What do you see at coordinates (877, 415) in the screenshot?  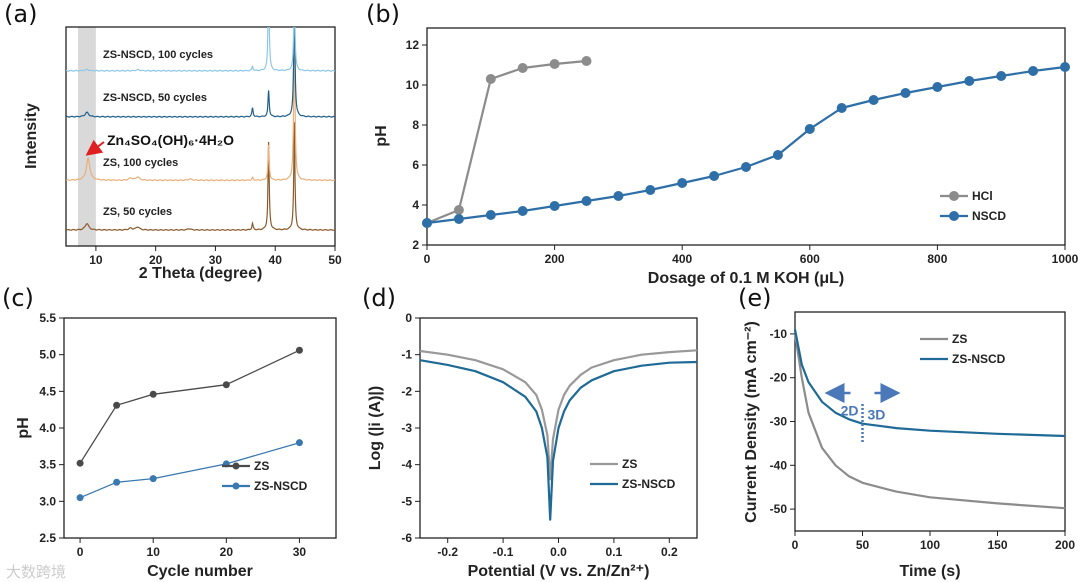 I see `annotation-3d: 3D` at bounding box center [877, 415].